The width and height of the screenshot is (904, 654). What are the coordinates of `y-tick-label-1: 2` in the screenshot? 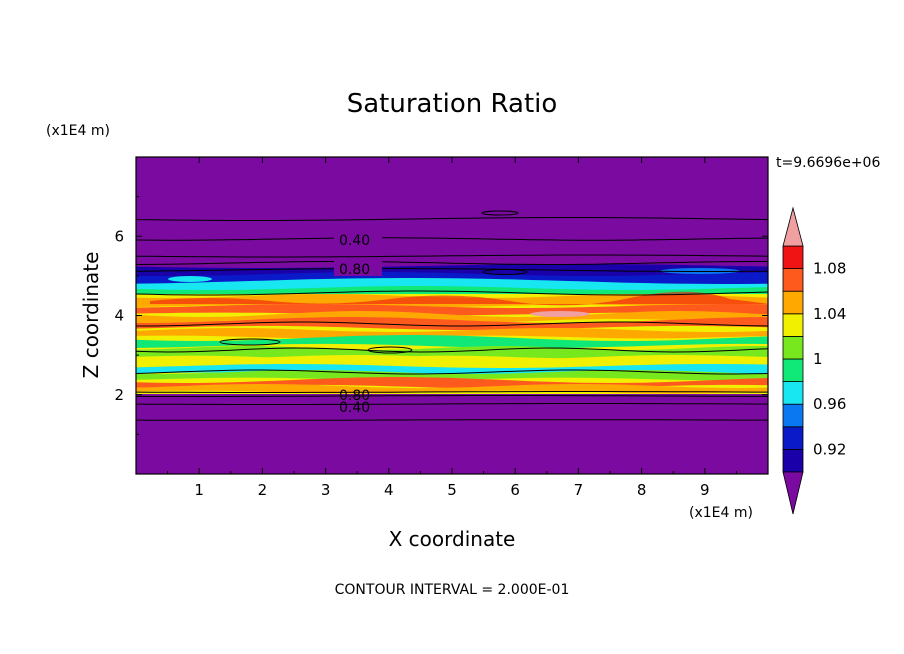 It's located at (119, 395).